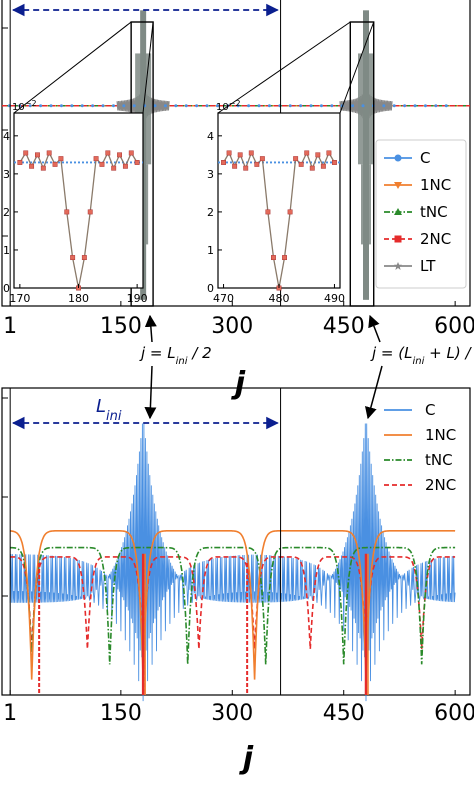 This screenshot has width=474, height=786. I want to click on inset-x-tick-label: 170, so click(19, 298).